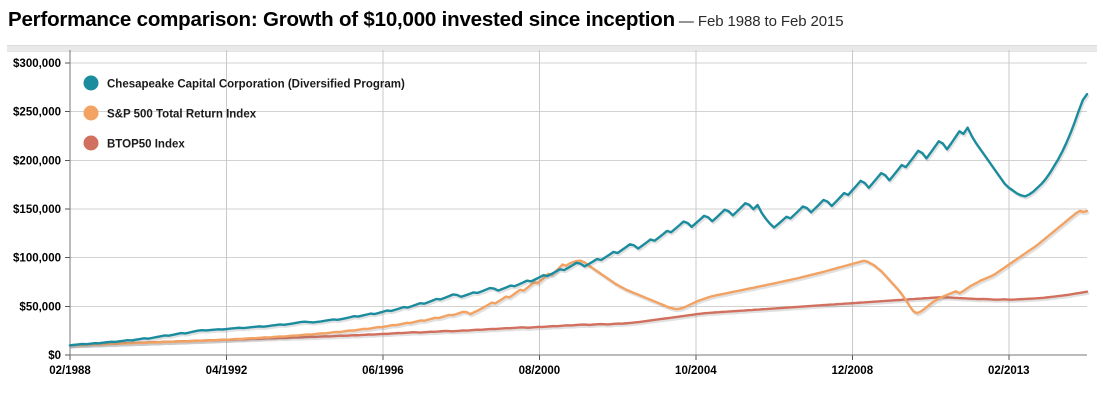 Image resolution: width=1103 pixels, height=408 pixels. Describe the element at coordinates (182, 115) in the screenshot. I see `legend-label: S&P 500 Total Return Index` at that location.